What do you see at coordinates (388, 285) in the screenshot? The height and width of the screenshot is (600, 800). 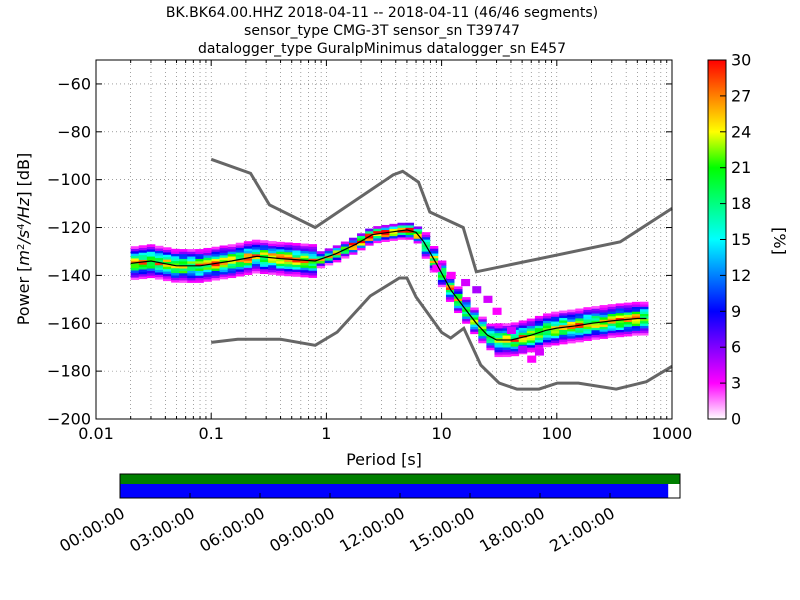 I see `mode-curve` at bounding box center [388, 285].